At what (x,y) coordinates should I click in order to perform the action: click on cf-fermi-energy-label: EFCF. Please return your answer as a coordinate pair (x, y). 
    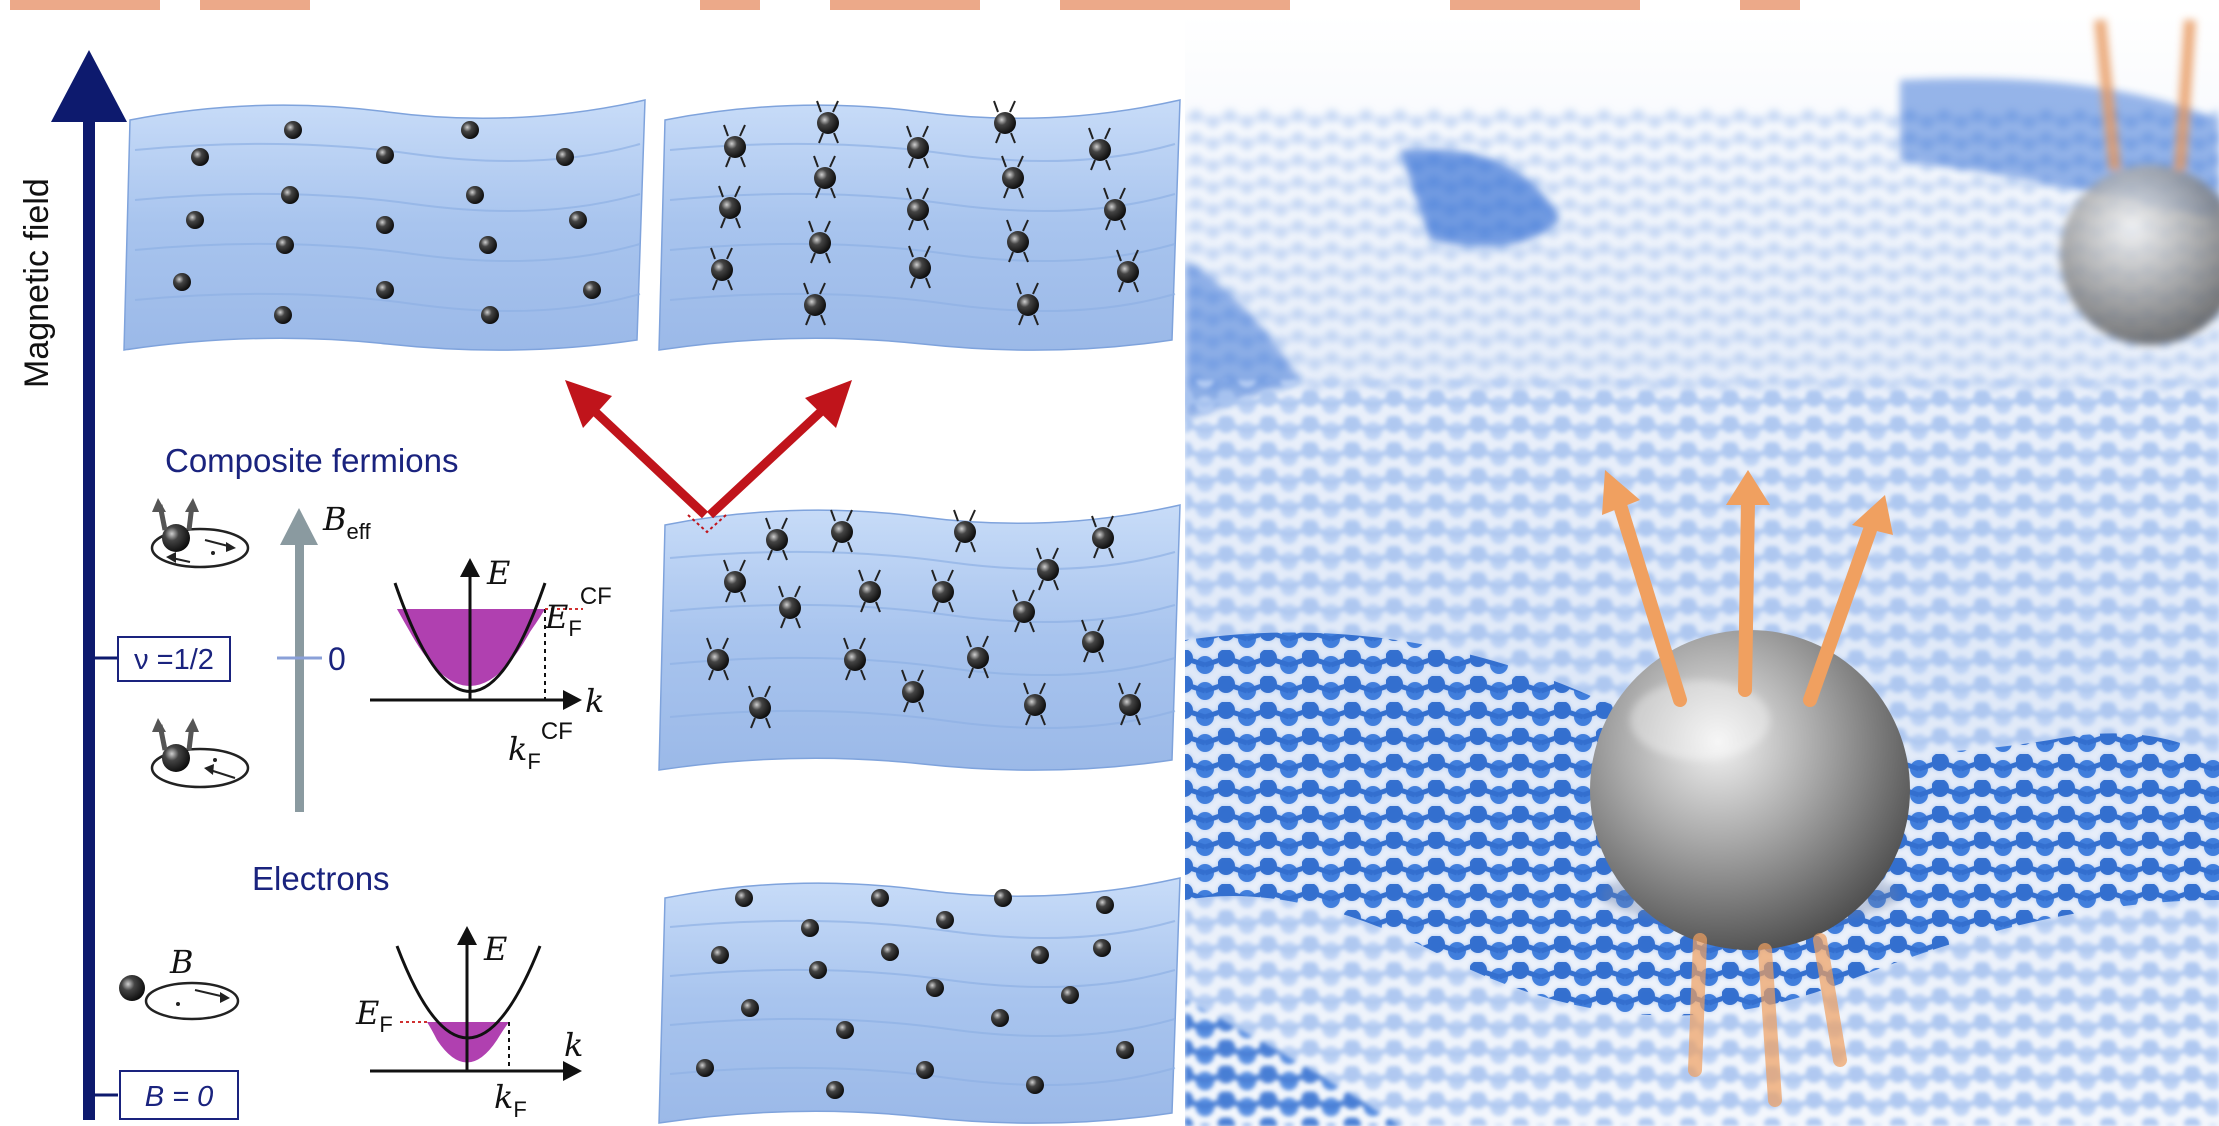
    Looking at the image, I should click on (578, 612).